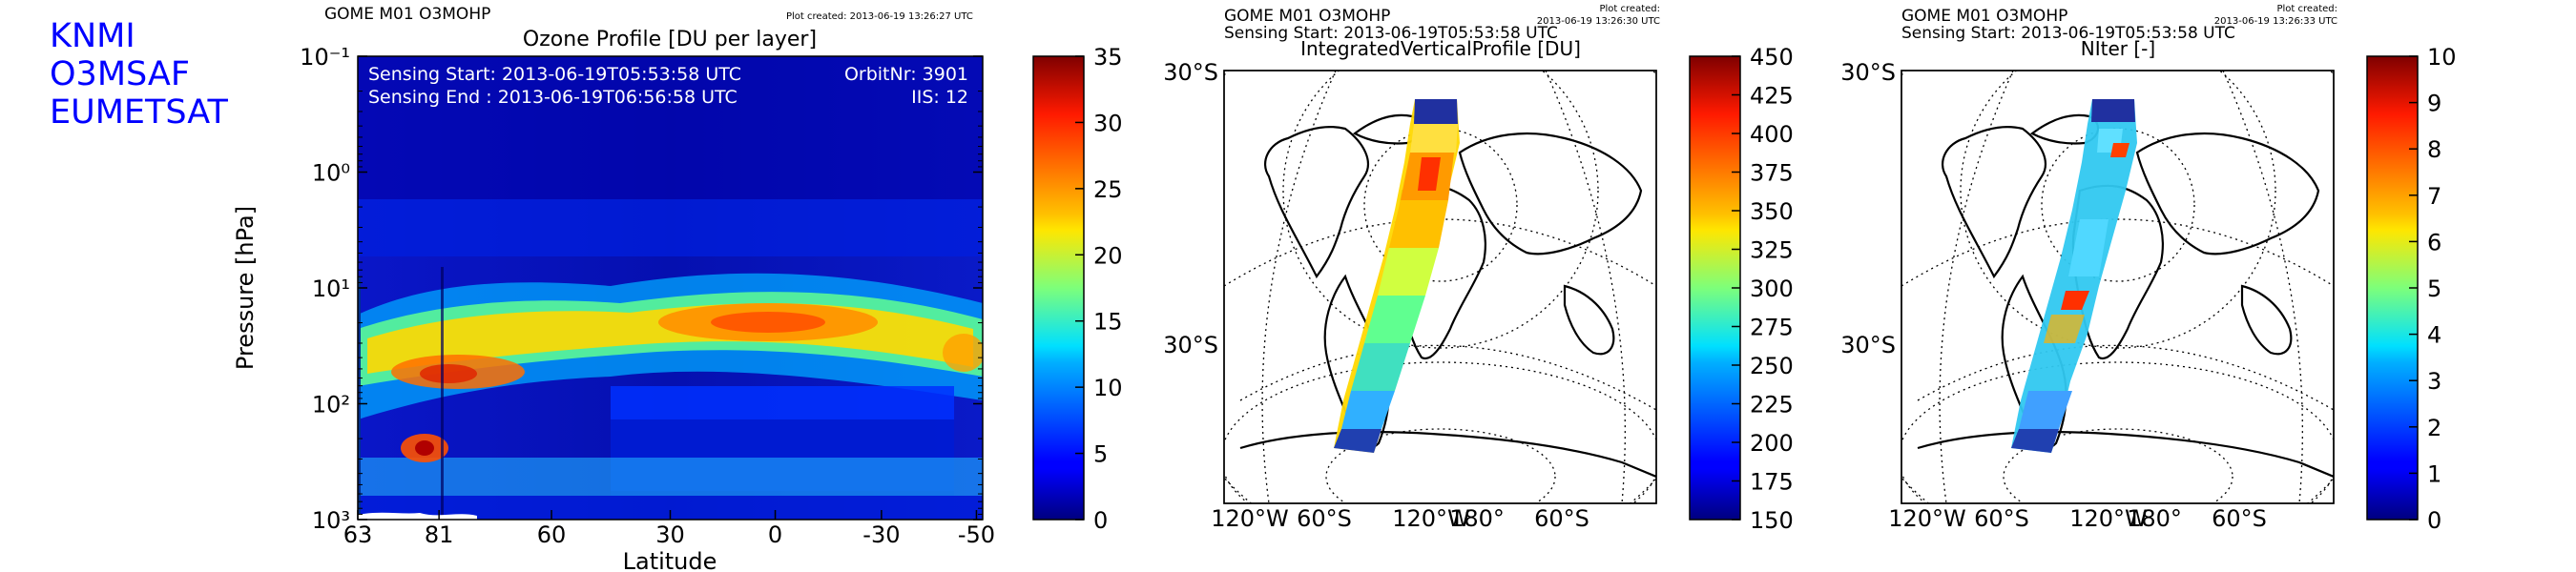 This screenshot has height=572, width=2576. What do you see at coordinates (881, 534) in the screenshot?
I see `x-tick-label: -30` at bounding box center [881, 534].